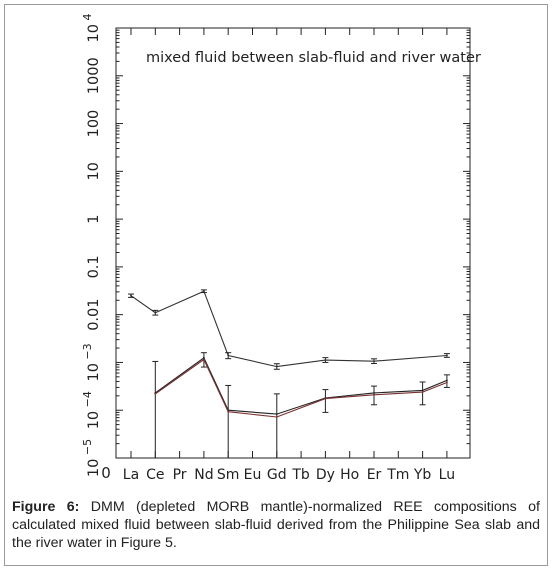 The height and width of the screenshot is (570, 552). I want to click on x-tick-label: Yb, so click(422, 475).